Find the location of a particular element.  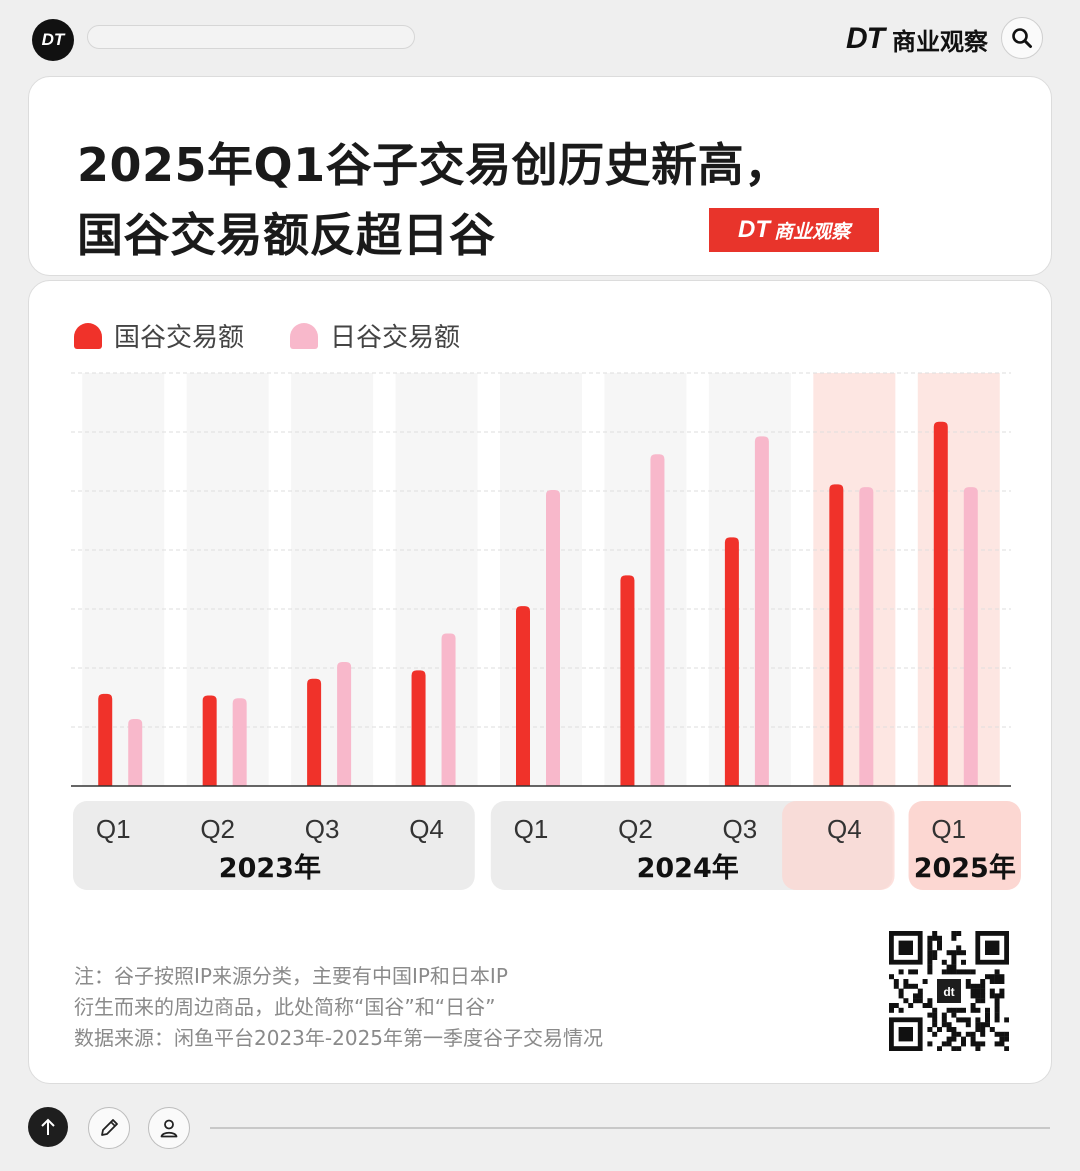

x-tick-label: Q4 is located at coordinates (426, 829).